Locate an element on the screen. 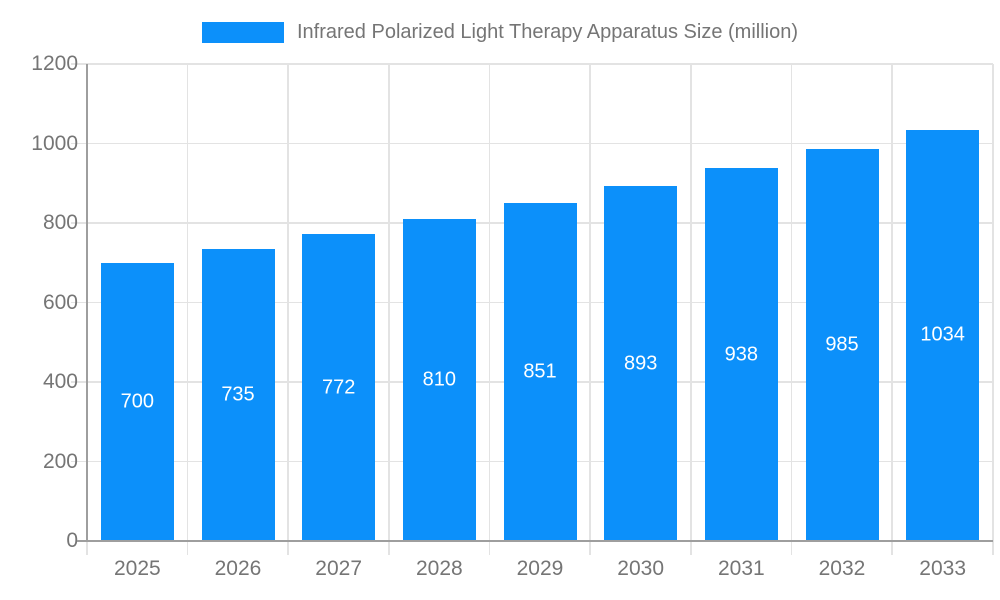 This screenshot has height=600, width=1000. bar-value-label: 772 is located at coordinates (338, 387).